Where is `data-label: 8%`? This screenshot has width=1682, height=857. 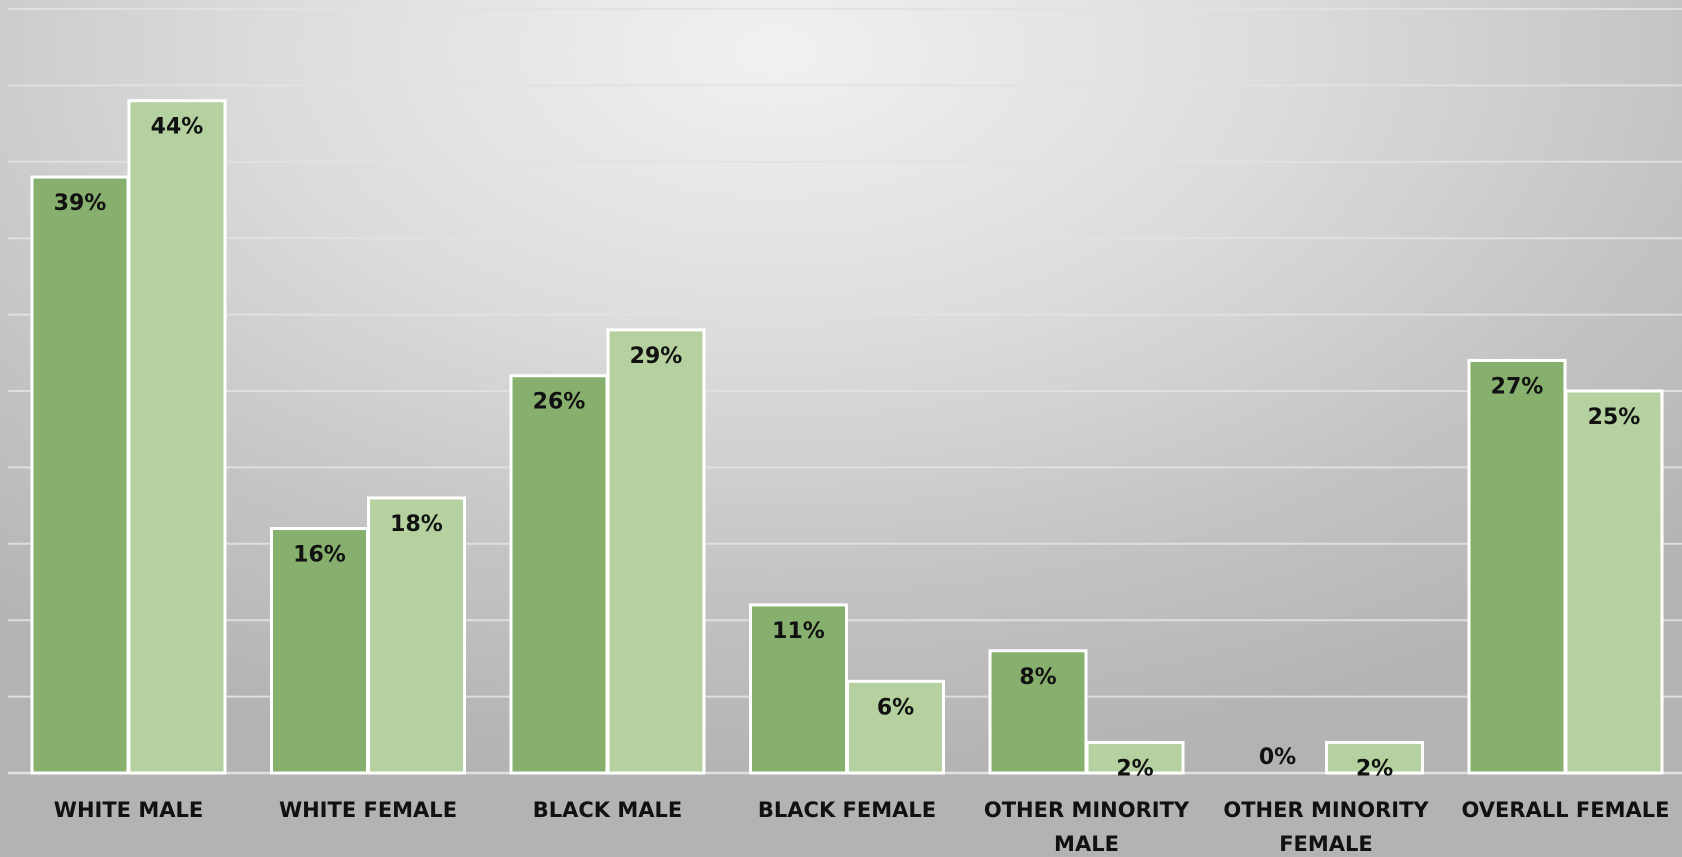
data-label: 8% is located at coordinates (1037, 677).